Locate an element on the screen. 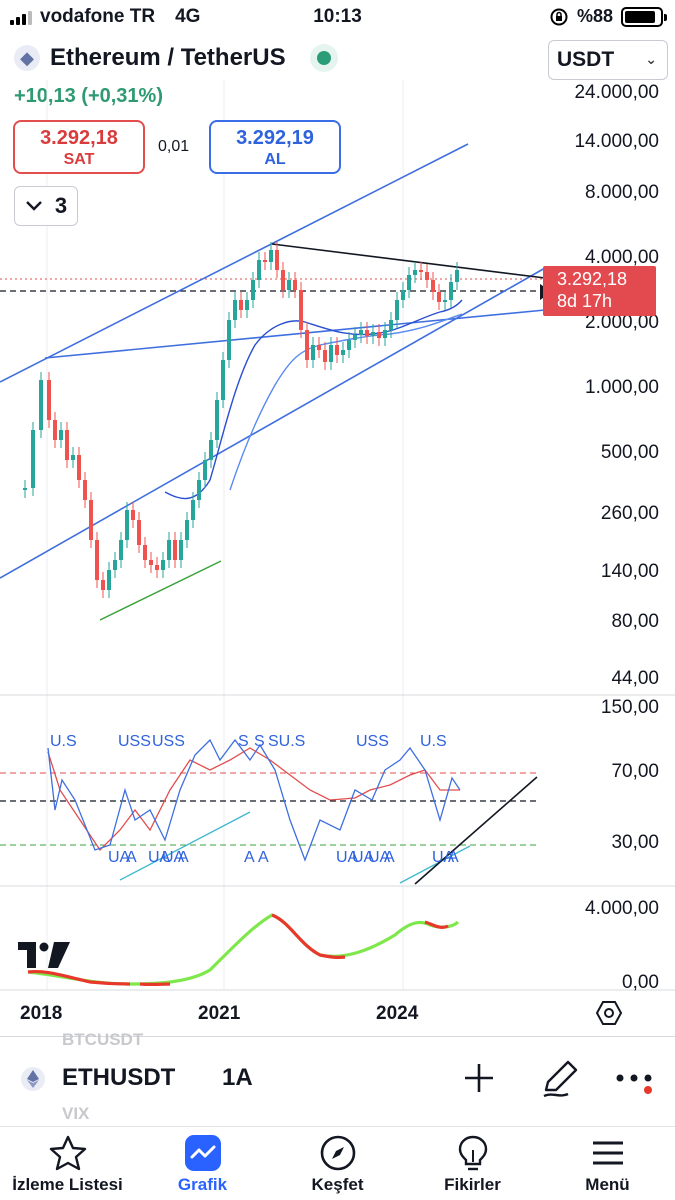  resistance-line-black is located at coordinates (408, 261).